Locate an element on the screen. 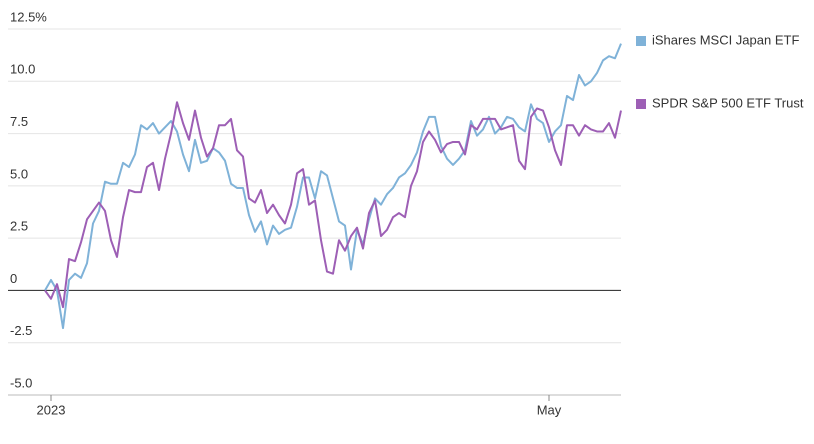 The image size is (814, 444). y-tick-label: 10.0 is located at coordinates (22, 69).